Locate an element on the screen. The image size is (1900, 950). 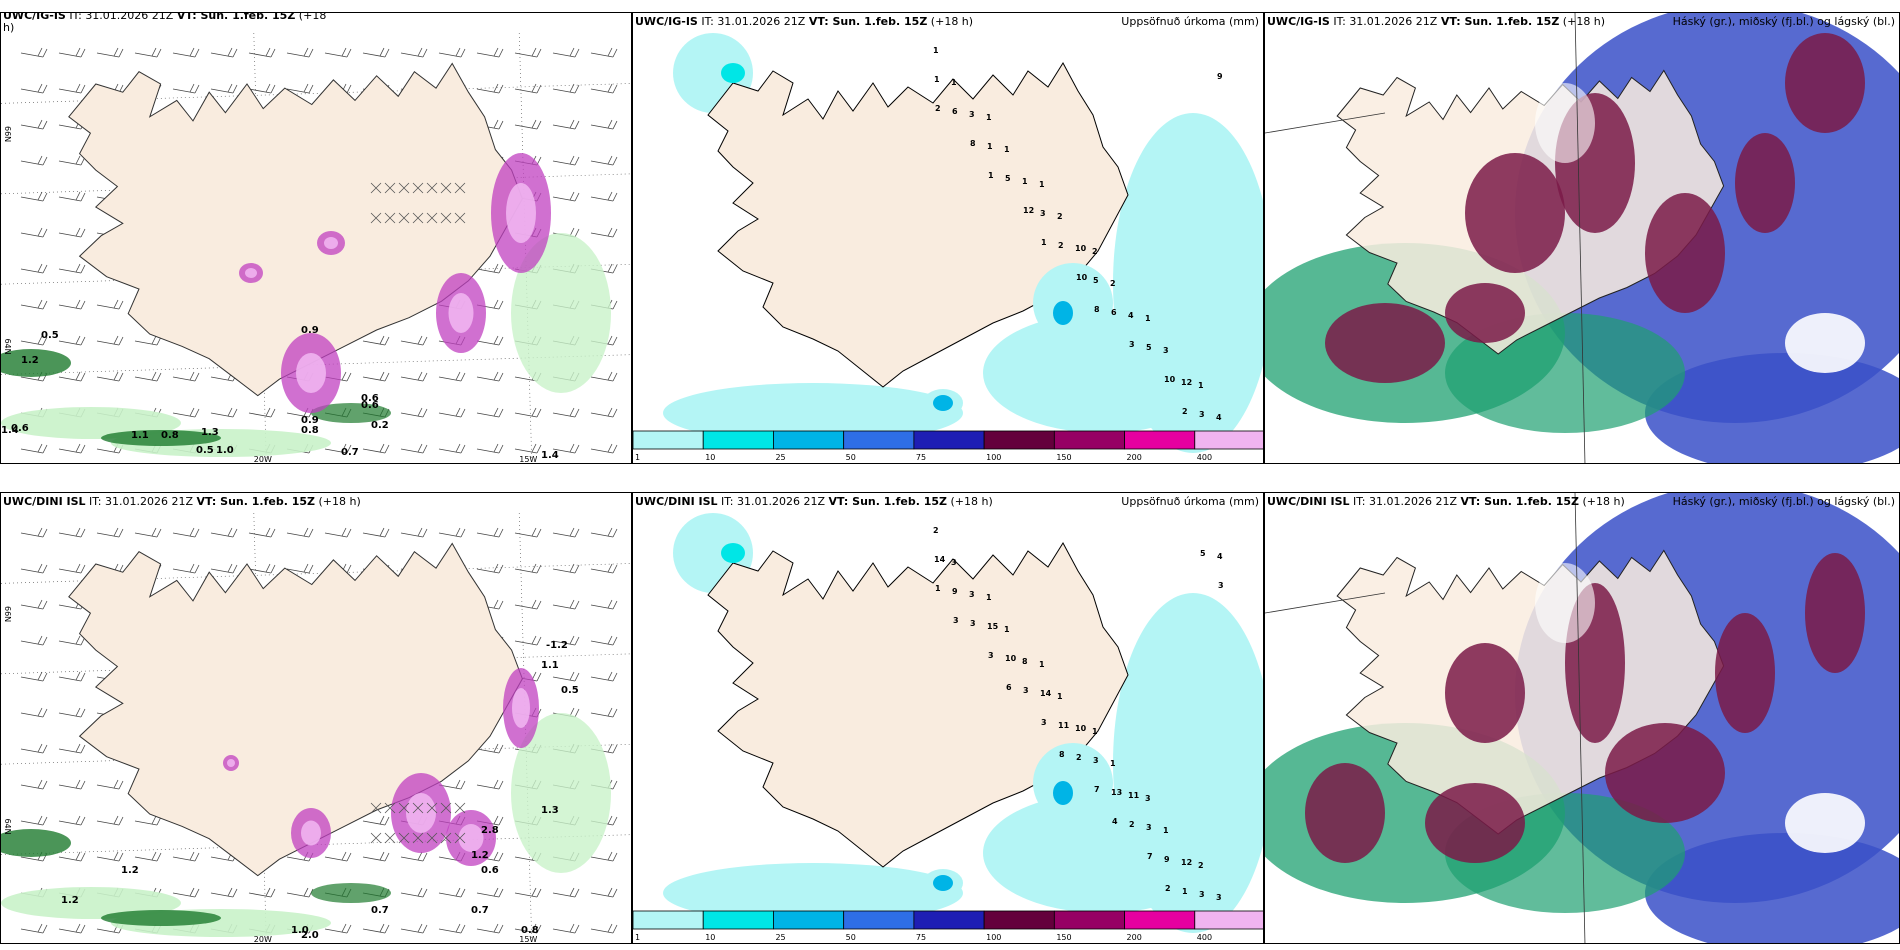
precip-value-label: 6 is located at coordinates (1009, 687).